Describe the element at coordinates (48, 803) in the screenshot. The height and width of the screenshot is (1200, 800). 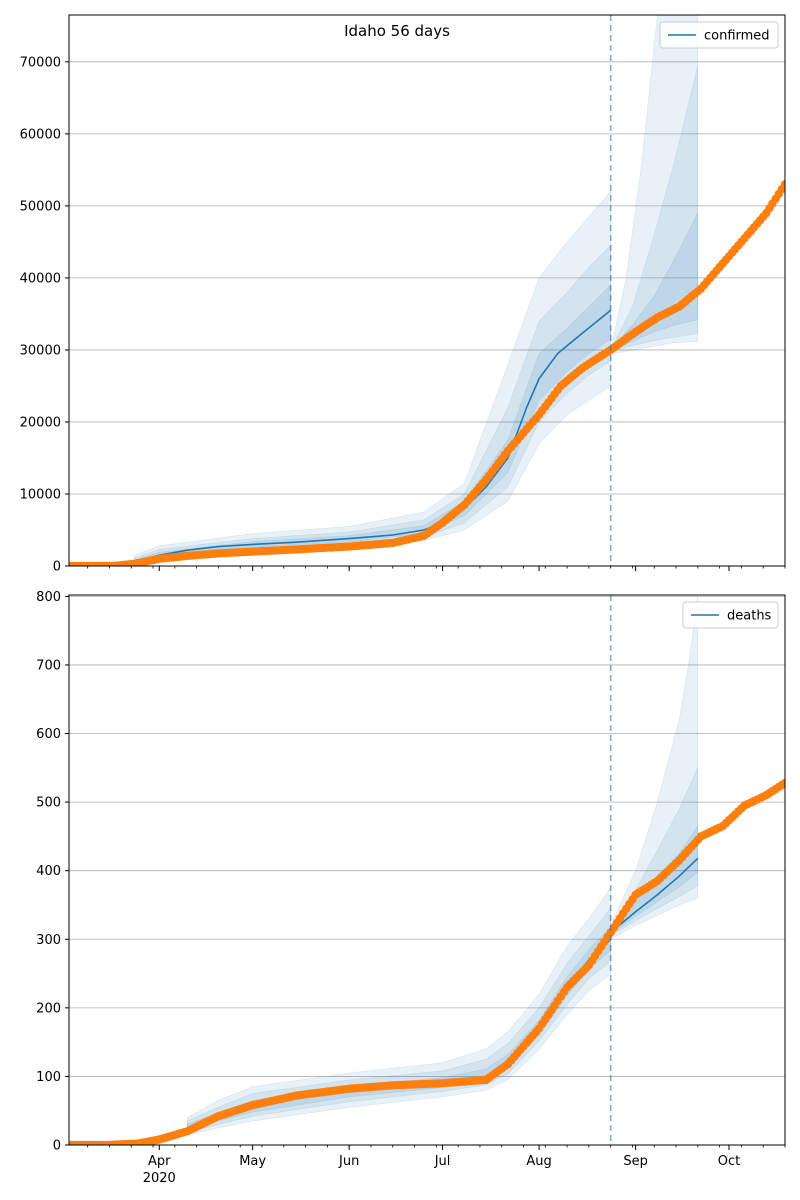
I see `y-tick-label: 500` at that location.